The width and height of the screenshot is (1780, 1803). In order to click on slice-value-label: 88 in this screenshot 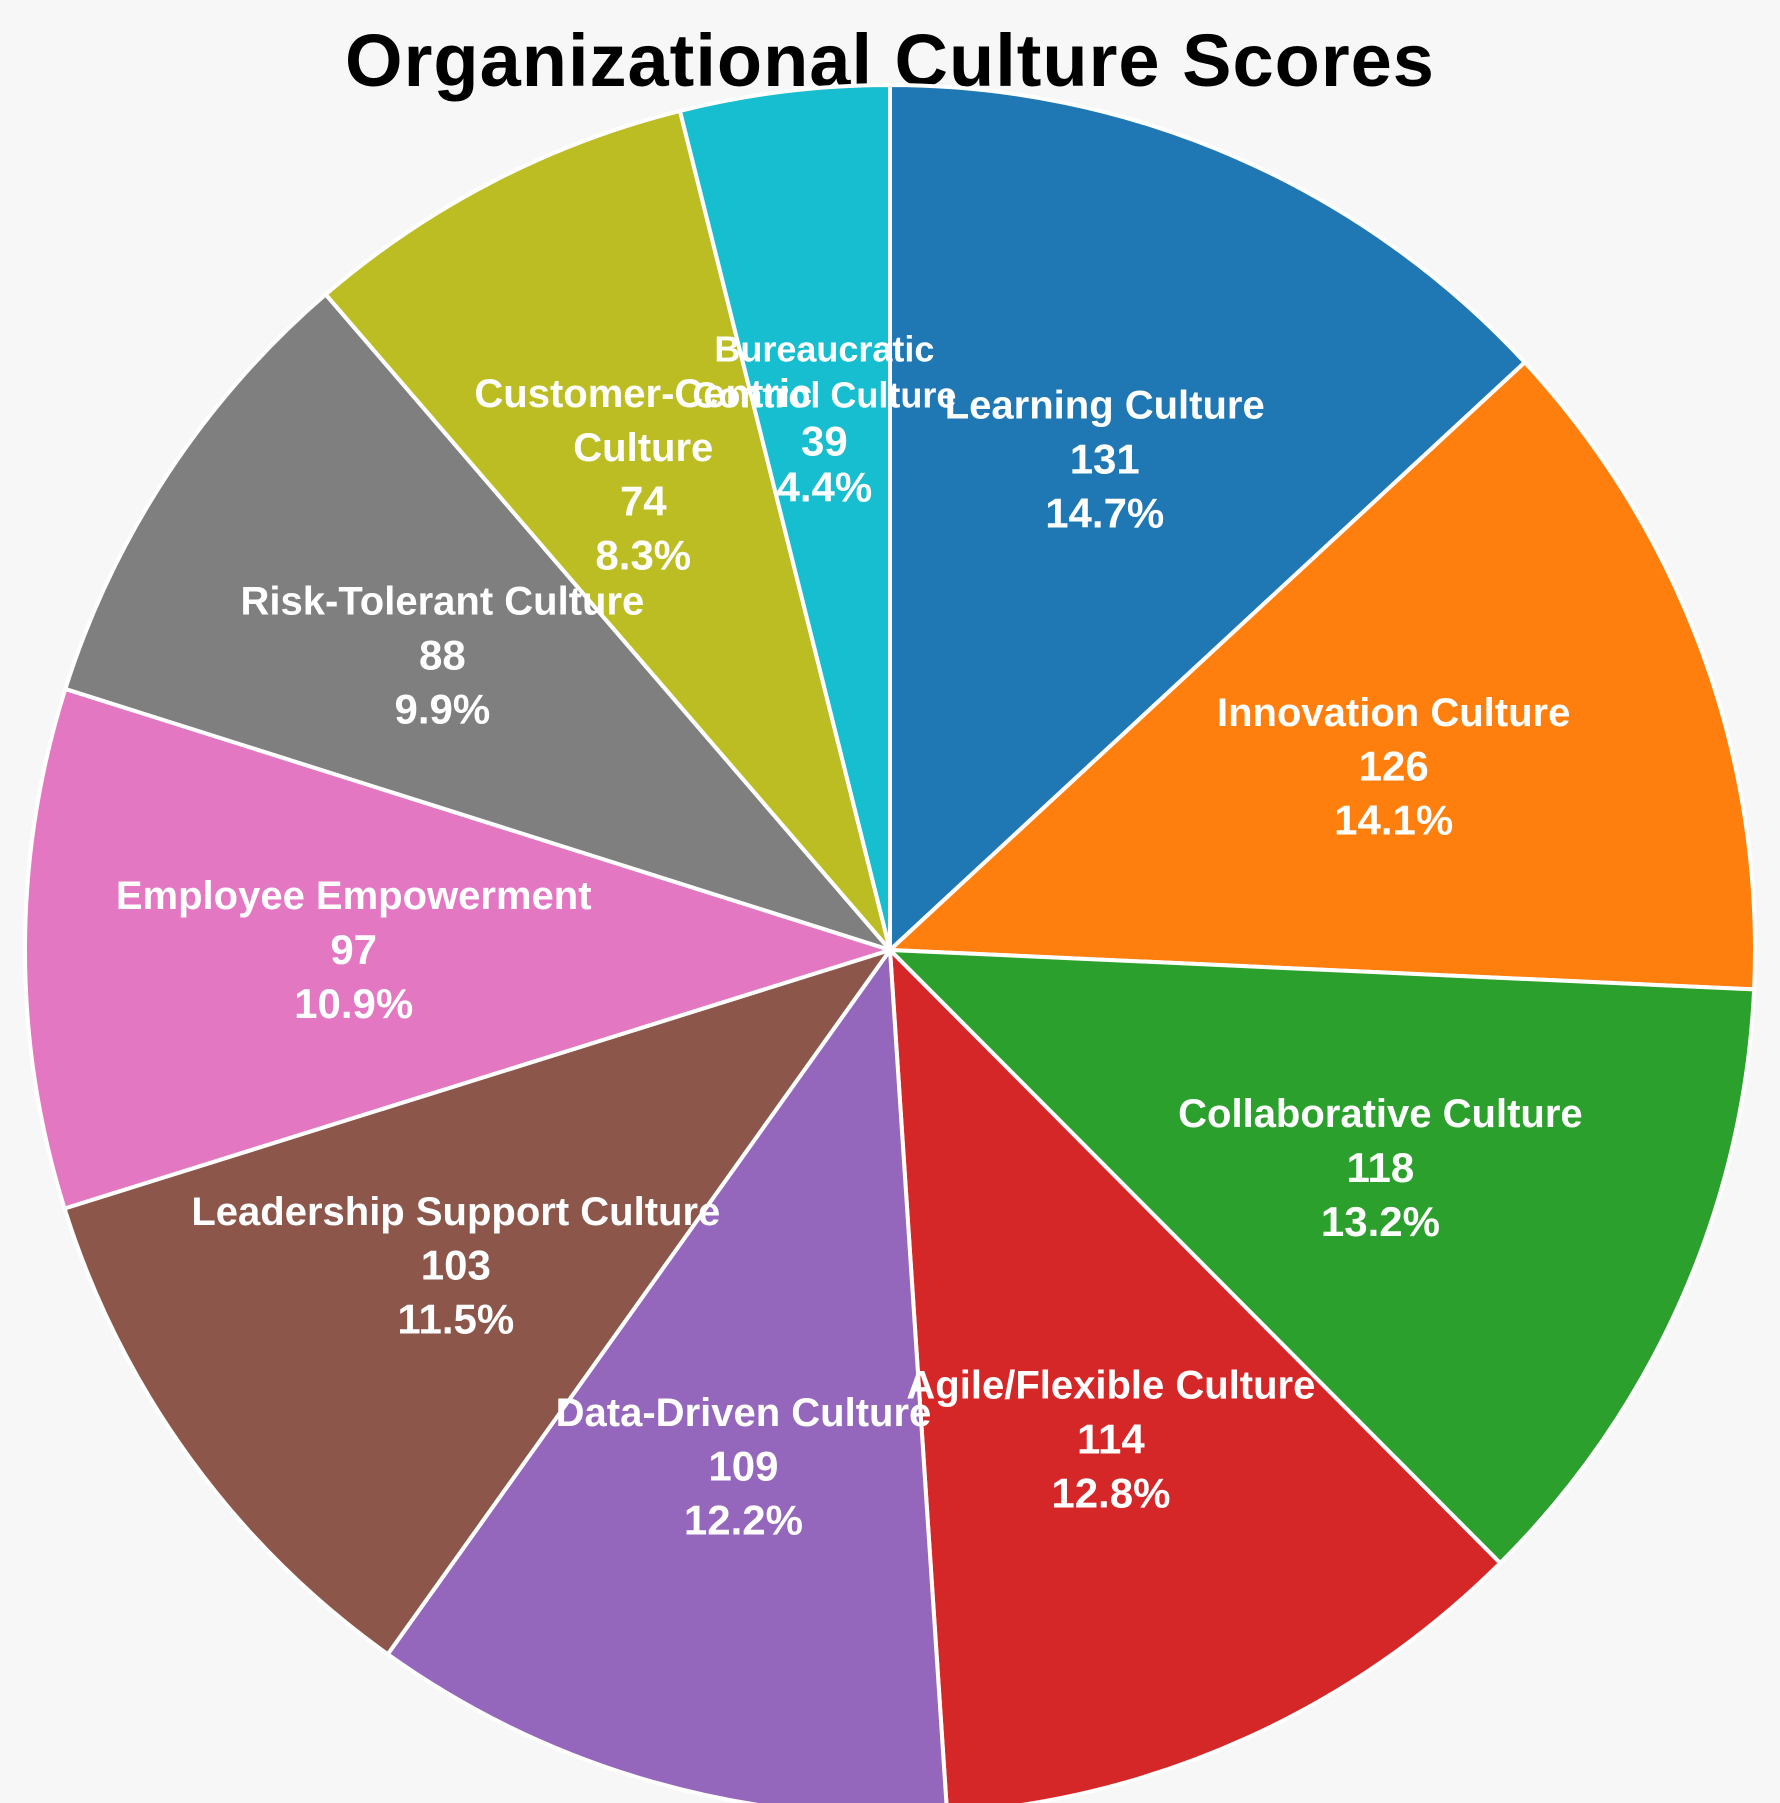, I will do `click(442, 654)`.